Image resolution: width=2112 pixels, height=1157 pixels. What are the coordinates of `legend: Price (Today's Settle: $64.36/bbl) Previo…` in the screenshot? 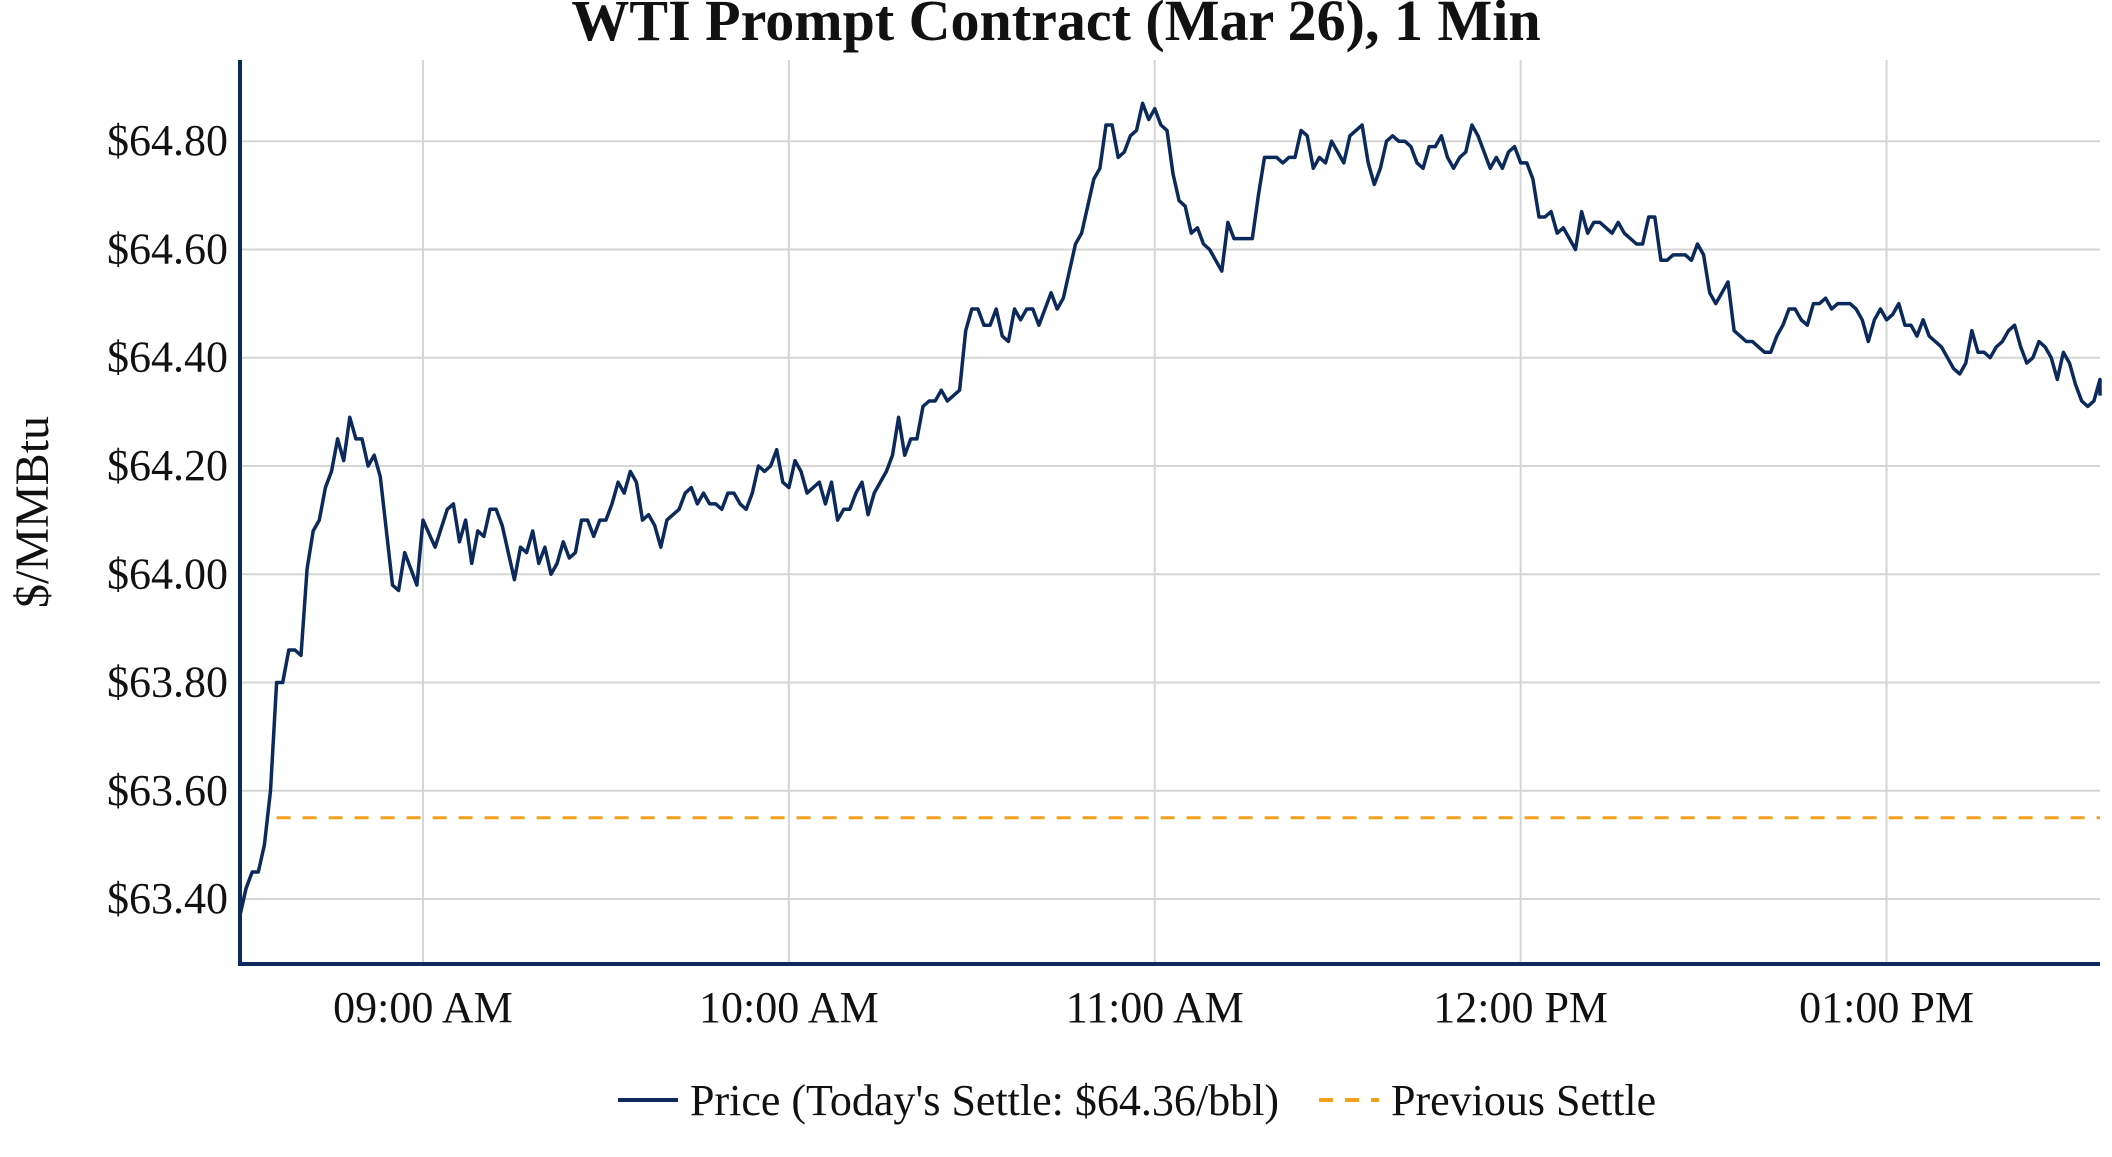 It's located at (1137, 1100).